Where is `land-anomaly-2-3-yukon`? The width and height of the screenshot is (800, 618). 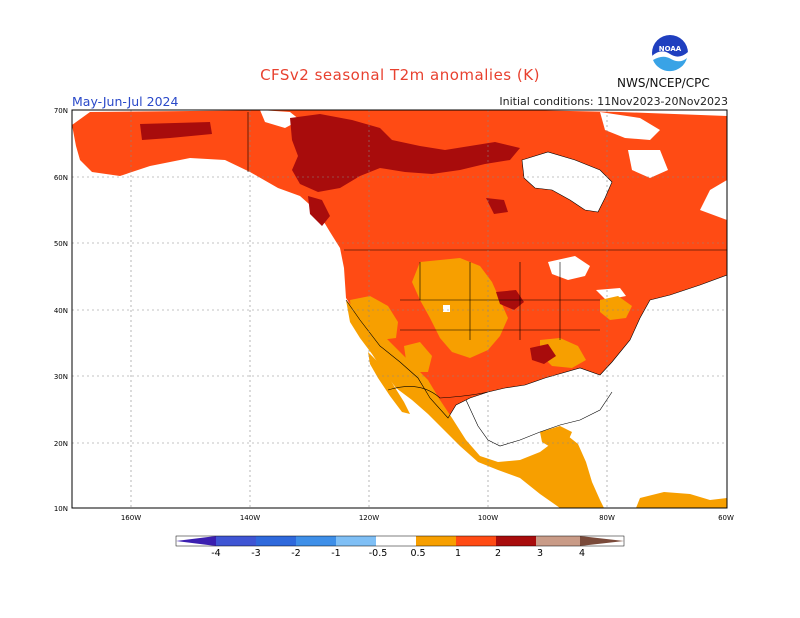
land-anomaly-2-3-yukon is located at coordinates (405, 153).